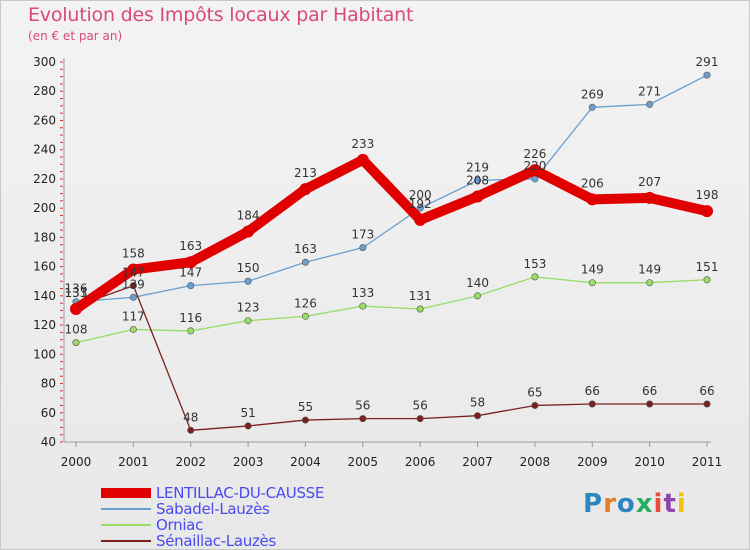  I want to click on series-line, so click(391, 310).